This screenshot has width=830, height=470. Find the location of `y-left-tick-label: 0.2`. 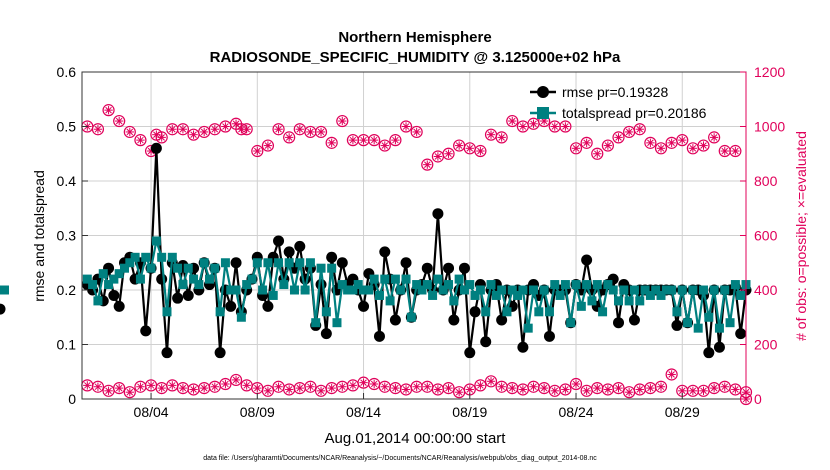

y-left-tick-label: 0.2 is located at coordinates (67, 290).